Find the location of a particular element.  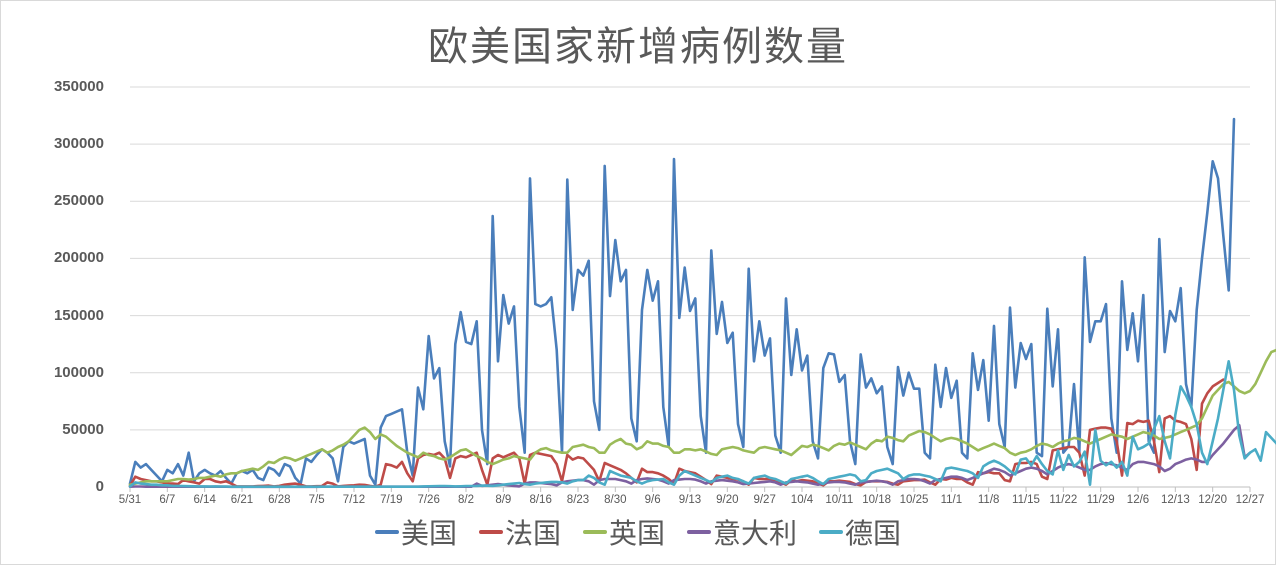

x-tick-label: 7/12 is located at coordinates (354, 500).